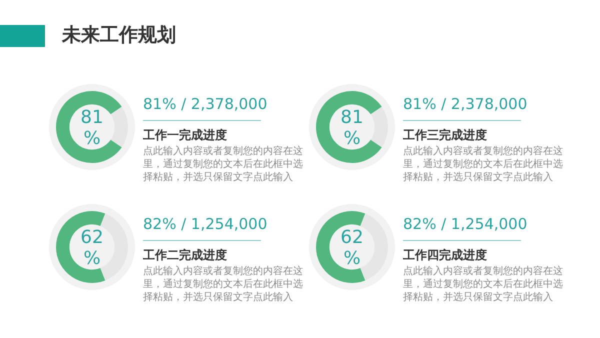  I want to click on text: 未来工作规划, so click(119, 35).